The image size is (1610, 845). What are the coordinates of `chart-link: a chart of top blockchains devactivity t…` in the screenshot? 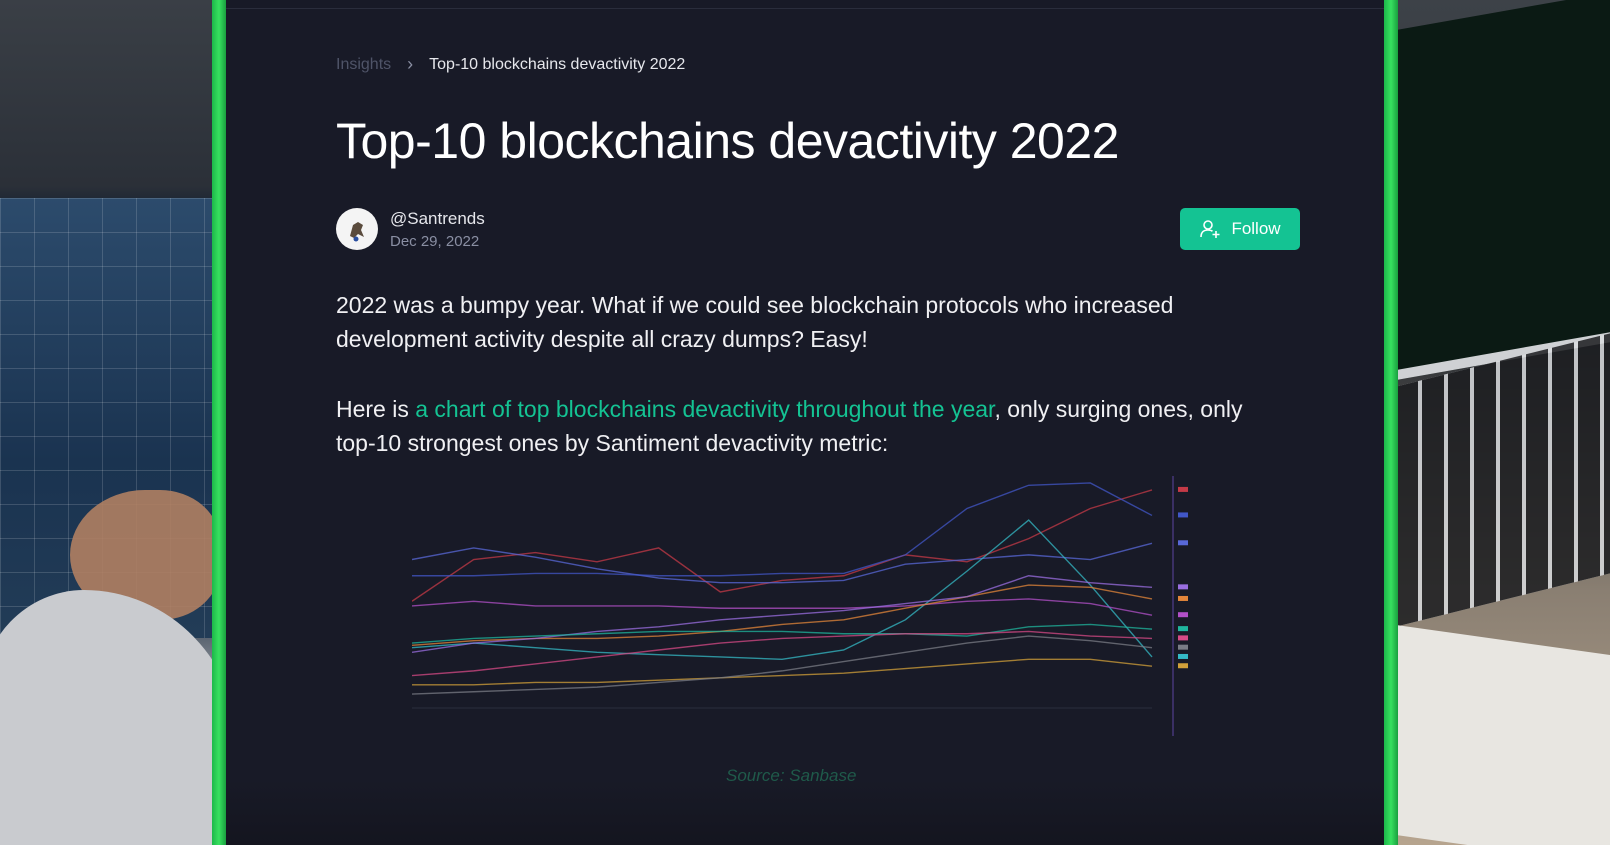 It's located at (705, 409).